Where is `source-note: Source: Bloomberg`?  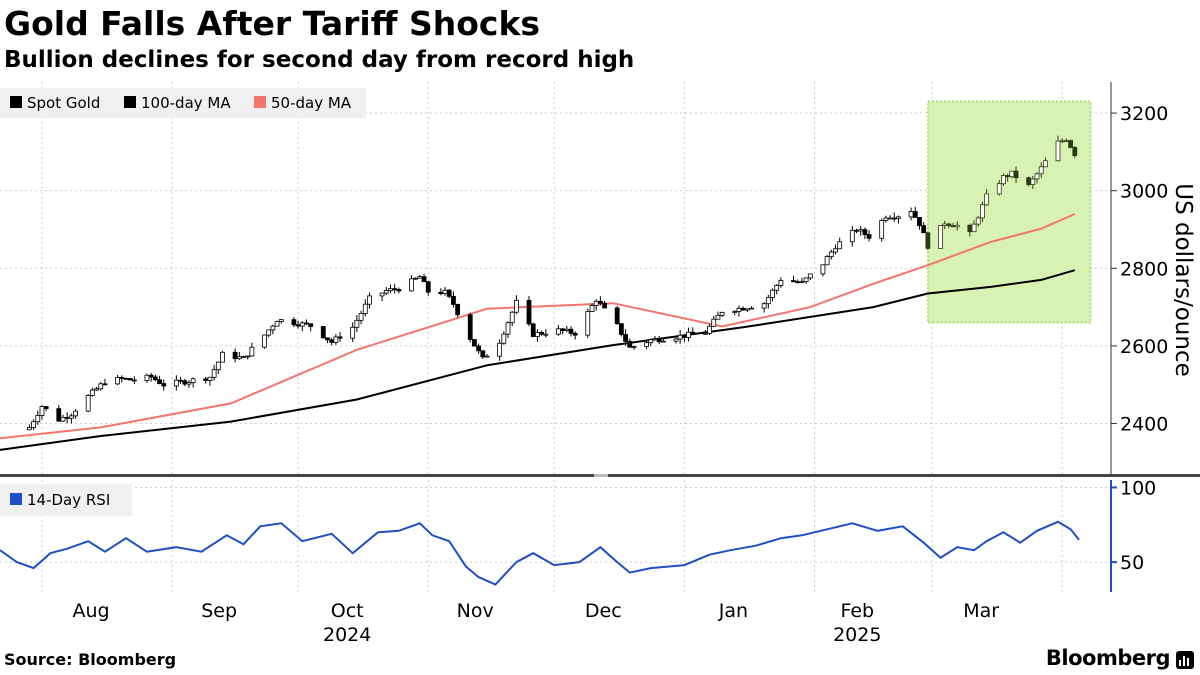
source-note: Source: Bloomberg is located at coordinates (90, 659).